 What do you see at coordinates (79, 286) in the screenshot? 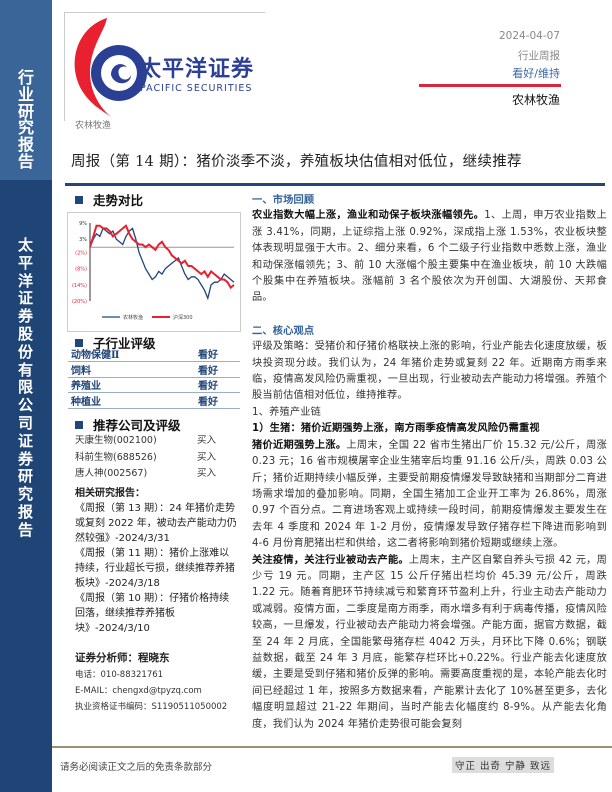
I see `y-tick-label: (14%)` at bounding box center [79, 286].